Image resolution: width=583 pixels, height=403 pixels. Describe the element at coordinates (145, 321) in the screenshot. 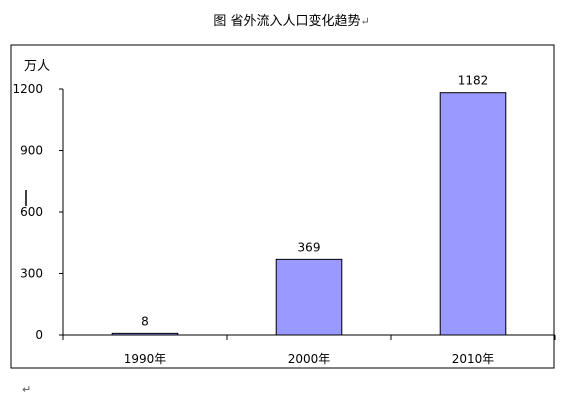

I see `data-label: 8` at that location.